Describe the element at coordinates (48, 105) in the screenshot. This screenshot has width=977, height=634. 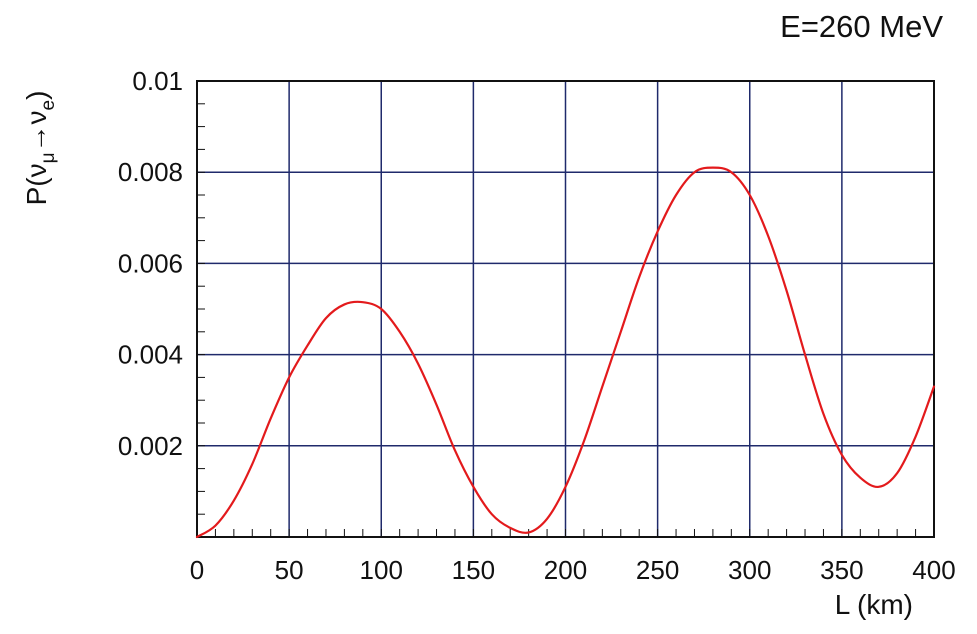
I see `y-axis-e-subscript: e` at that location.